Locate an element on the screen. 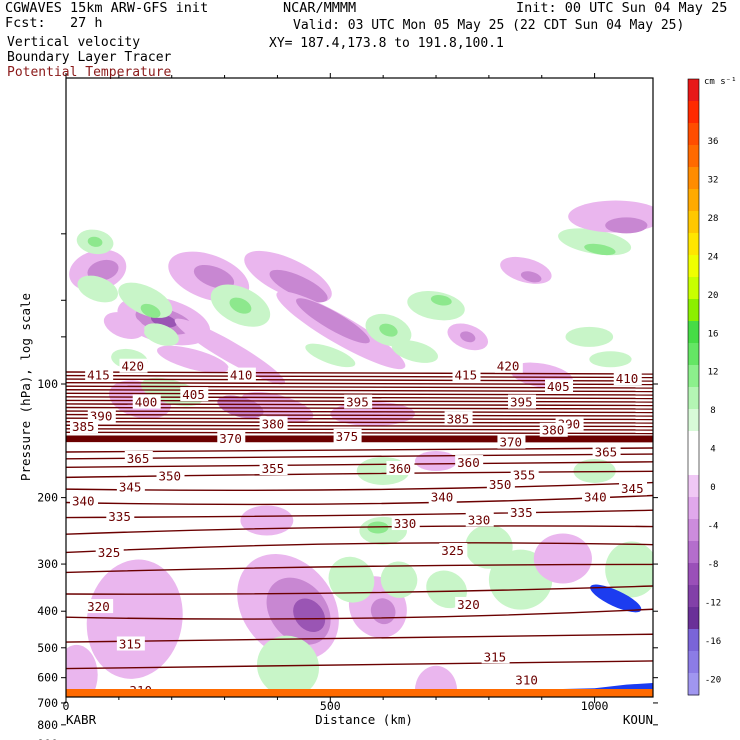  theta-label: 350 is located at coordinates (500, 484).